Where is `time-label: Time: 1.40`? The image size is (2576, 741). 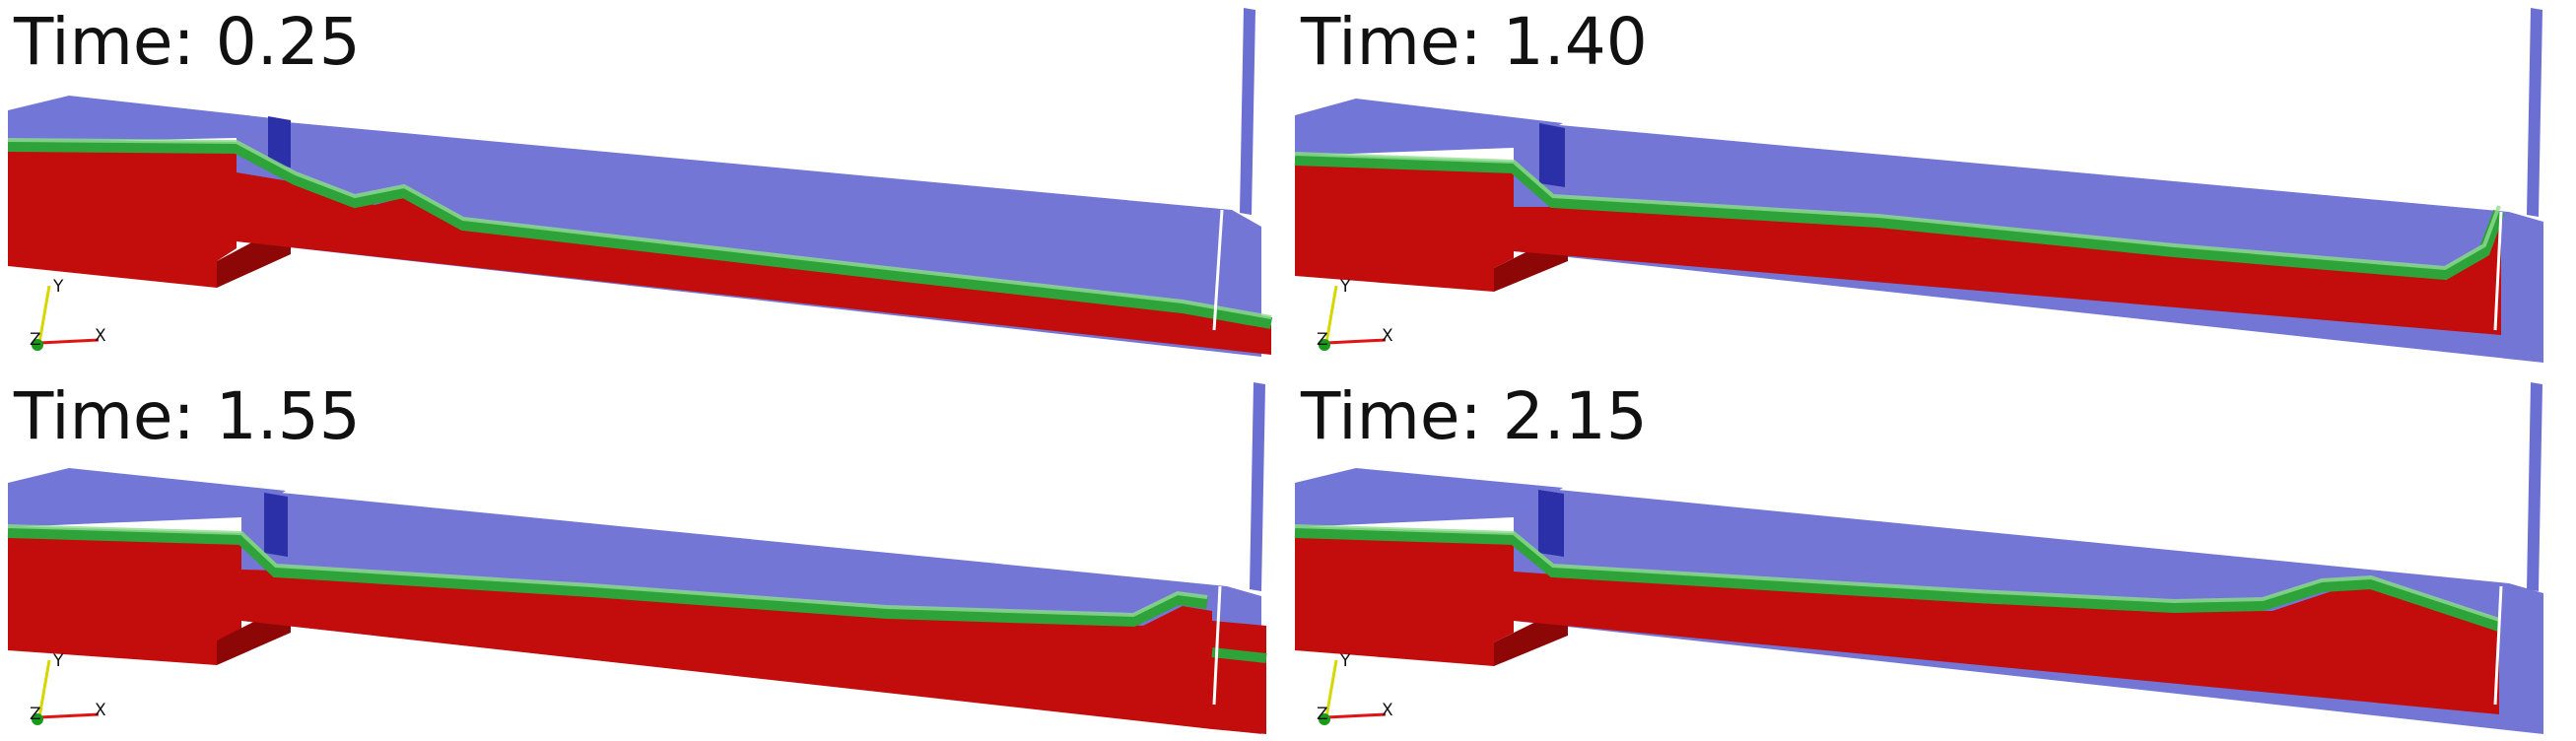 time-label: Time: 1.40 is located at coordinates (1475, 42).